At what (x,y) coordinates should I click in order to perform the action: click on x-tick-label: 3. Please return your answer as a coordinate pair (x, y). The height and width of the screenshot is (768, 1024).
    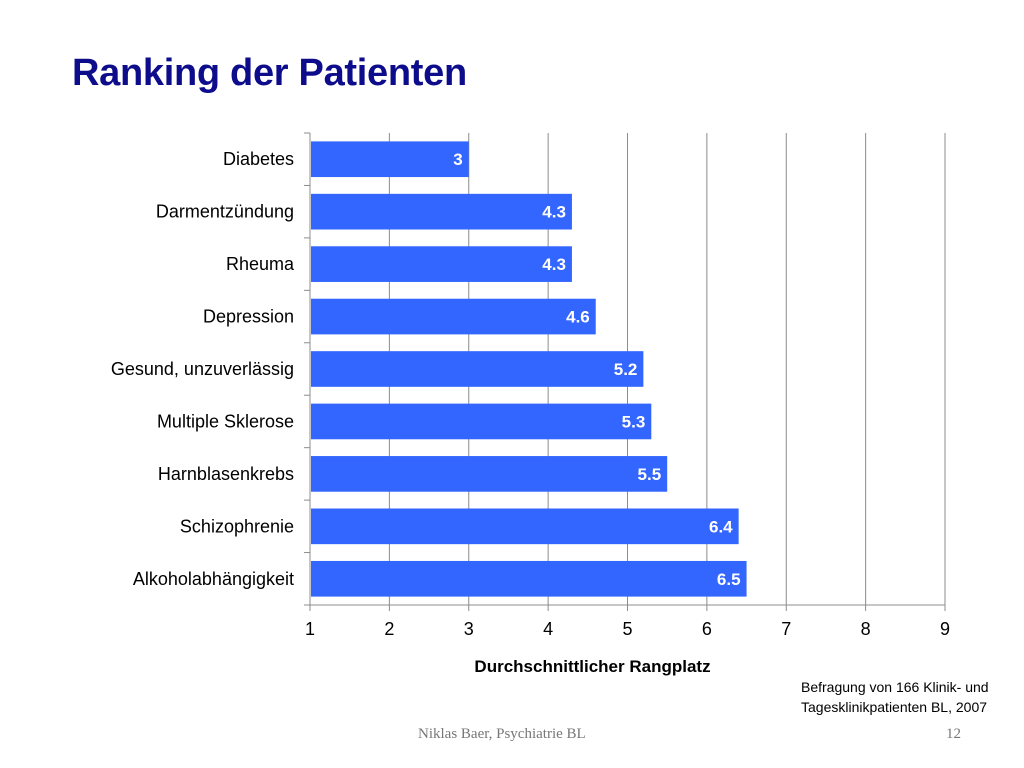
    Looking at the image, I should click on (469, 629).